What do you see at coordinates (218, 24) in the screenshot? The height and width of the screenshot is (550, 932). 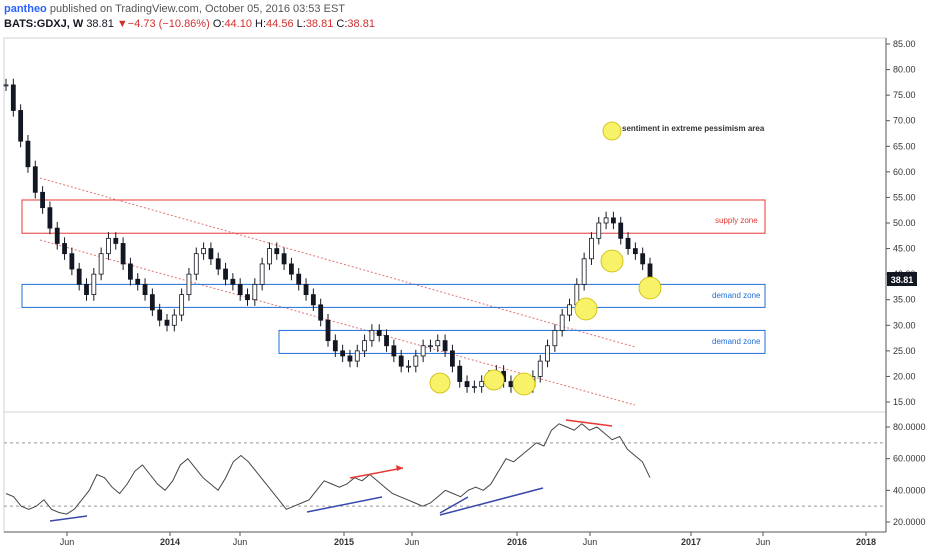 I see `open-label: O:` at bounding box center [218, 24].